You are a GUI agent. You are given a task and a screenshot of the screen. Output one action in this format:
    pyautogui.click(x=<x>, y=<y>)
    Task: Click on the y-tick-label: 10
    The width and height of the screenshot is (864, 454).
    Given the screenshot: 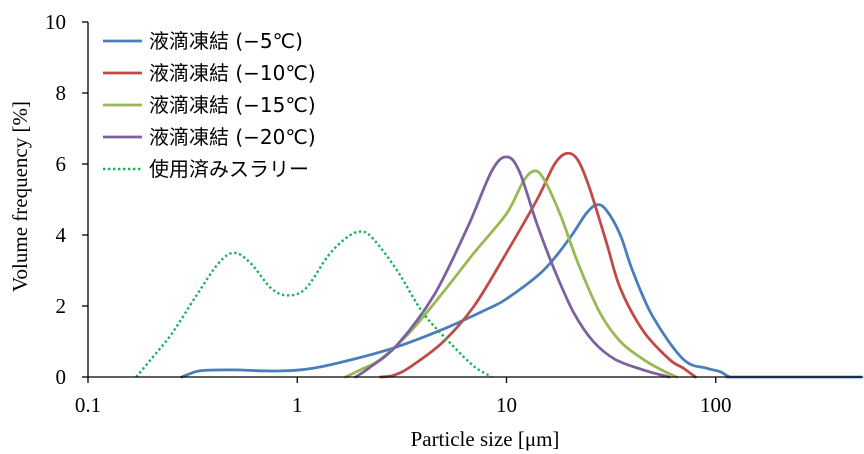 What is the action you would take?
    pyautogui.click(x=55, y=22)
    